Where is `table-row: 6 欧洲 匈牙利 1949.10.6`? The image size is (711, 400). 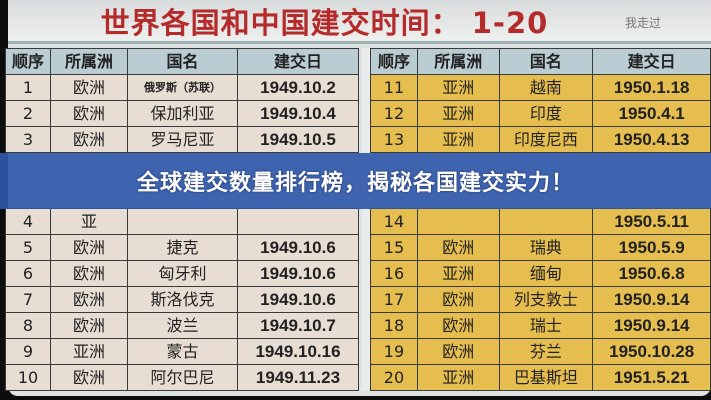 table-row: 6 欧洲 匈牙利 1949.10.6 is located at coordinates (182, 273).